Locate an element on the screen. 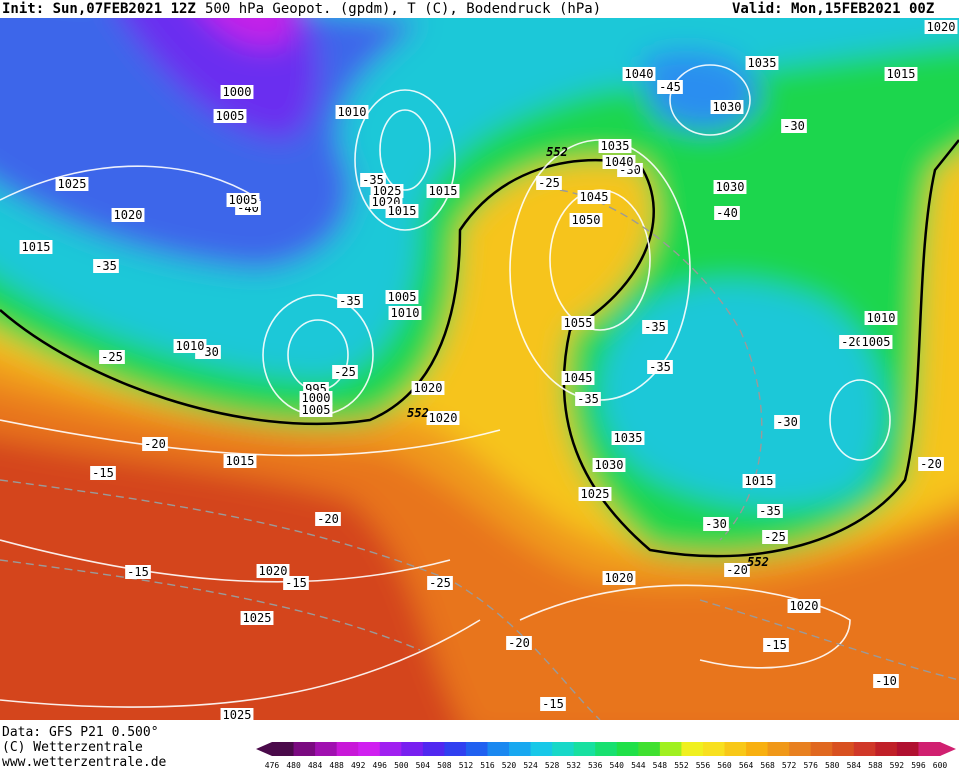 The image size is (959, 770). isobar-label: 1000 is located at coordinates (316, 398).